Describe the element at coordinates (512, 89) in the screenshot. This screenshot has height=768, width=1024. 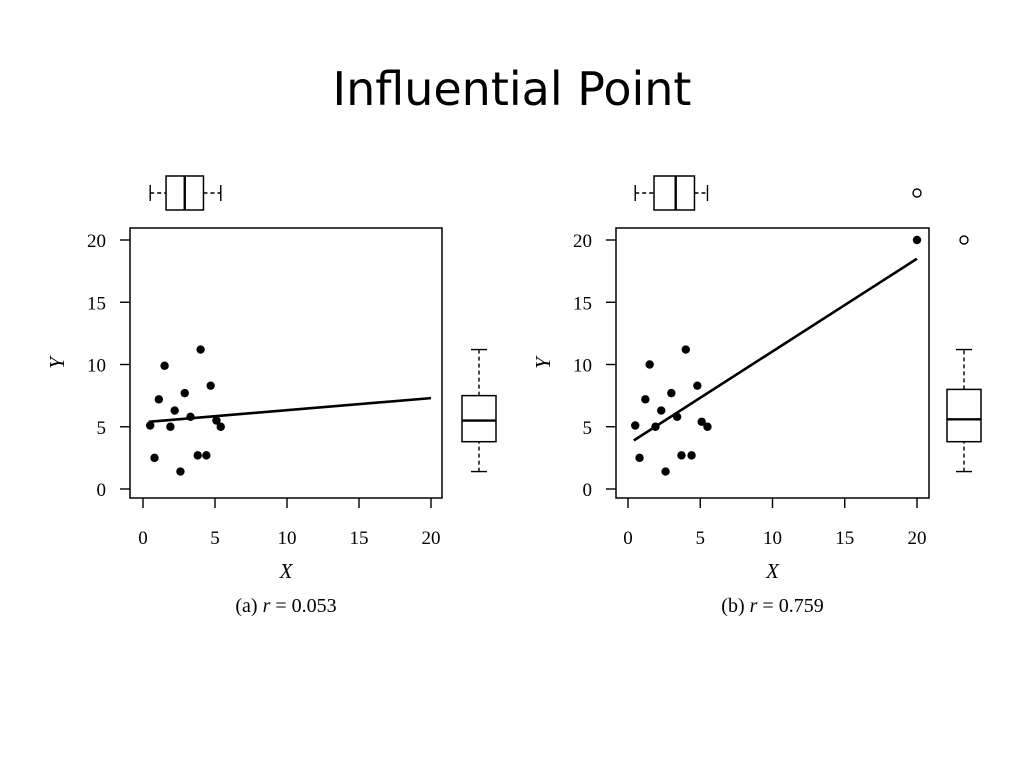
I see `slide-title: Influential Point` at that location.